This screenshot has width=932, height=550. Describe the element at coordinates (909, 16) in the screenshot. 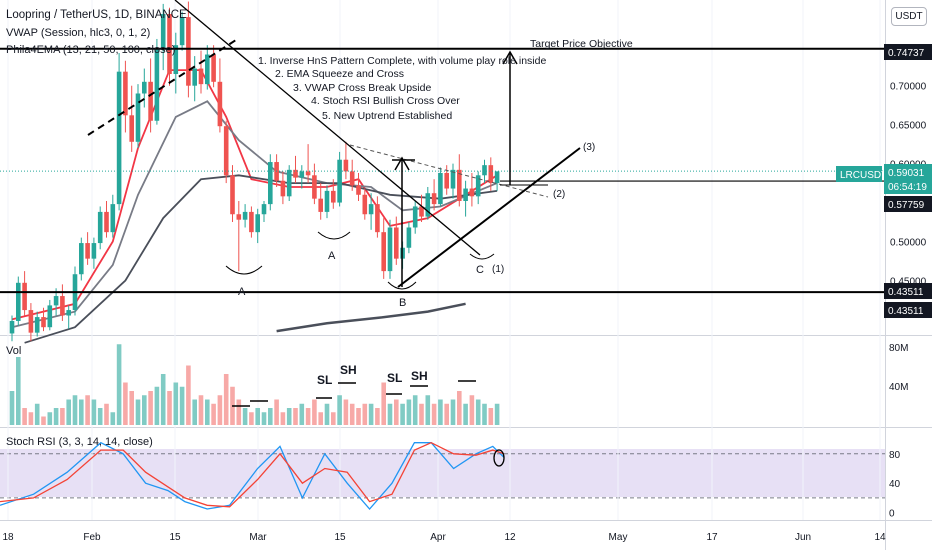

I see `currency-button: USDT` at that location.